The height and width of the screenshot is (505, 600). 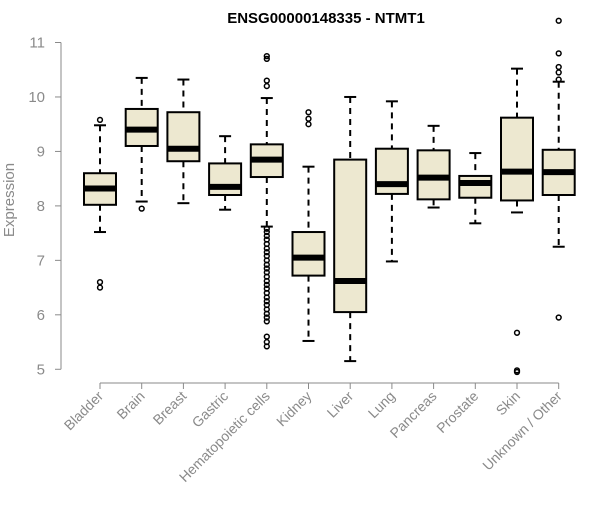 What do you see at coordinates (170, 408) in the screenshot?
I see `x-tick-label: Breast` at bounding box center [170, 408].